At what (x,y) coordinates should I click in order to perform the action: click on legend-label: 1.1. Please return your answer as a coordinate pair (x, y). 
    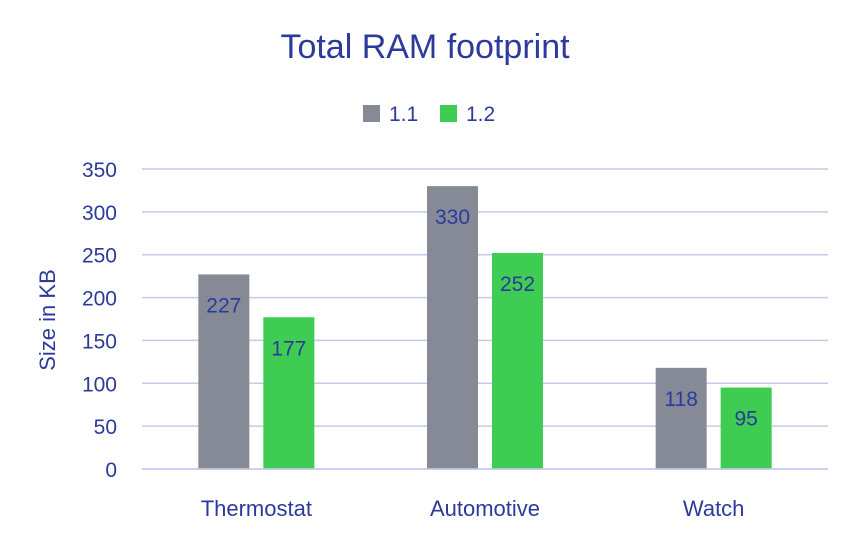
    Looking at the image, I should click on (403, 114).